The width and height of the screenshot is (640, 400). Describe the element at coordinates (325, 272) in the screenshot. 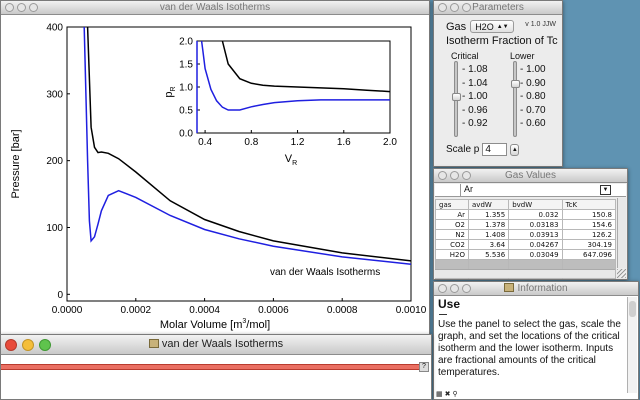

I see `chart-annotation: van der Waals Isotherms` at that location.